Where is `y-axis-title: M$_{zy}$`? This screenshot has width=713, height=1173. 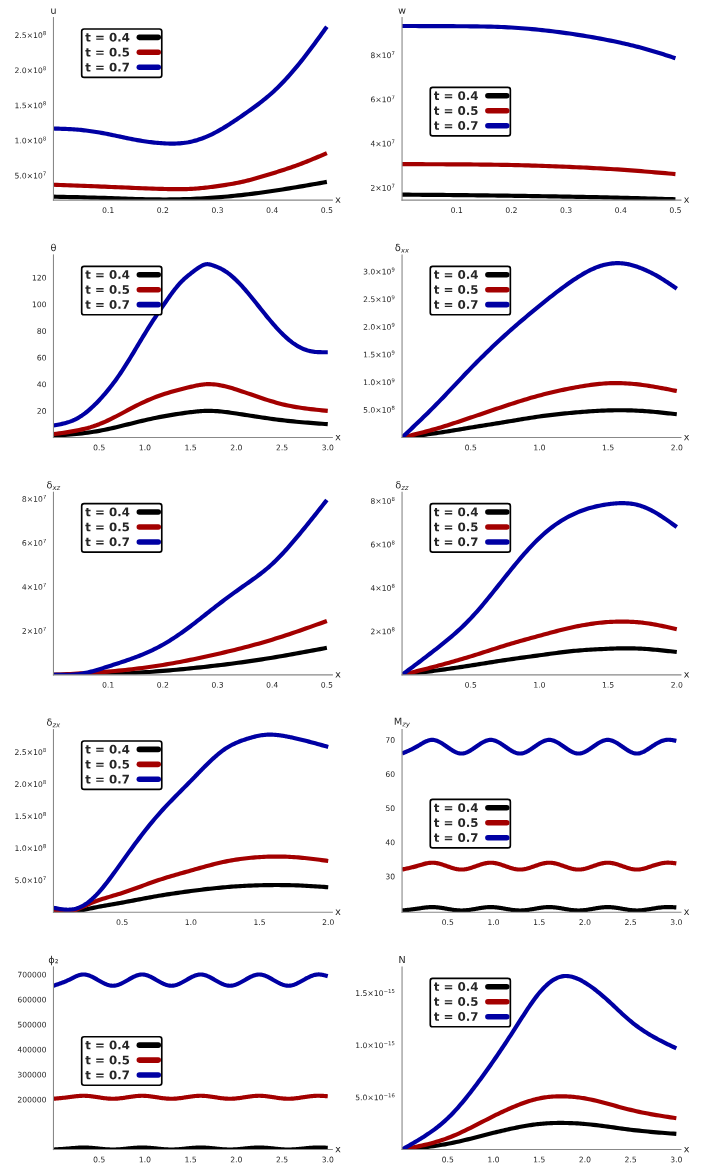 y-axis-title: M$_{zy}$ is located at coordinates (402, 722).